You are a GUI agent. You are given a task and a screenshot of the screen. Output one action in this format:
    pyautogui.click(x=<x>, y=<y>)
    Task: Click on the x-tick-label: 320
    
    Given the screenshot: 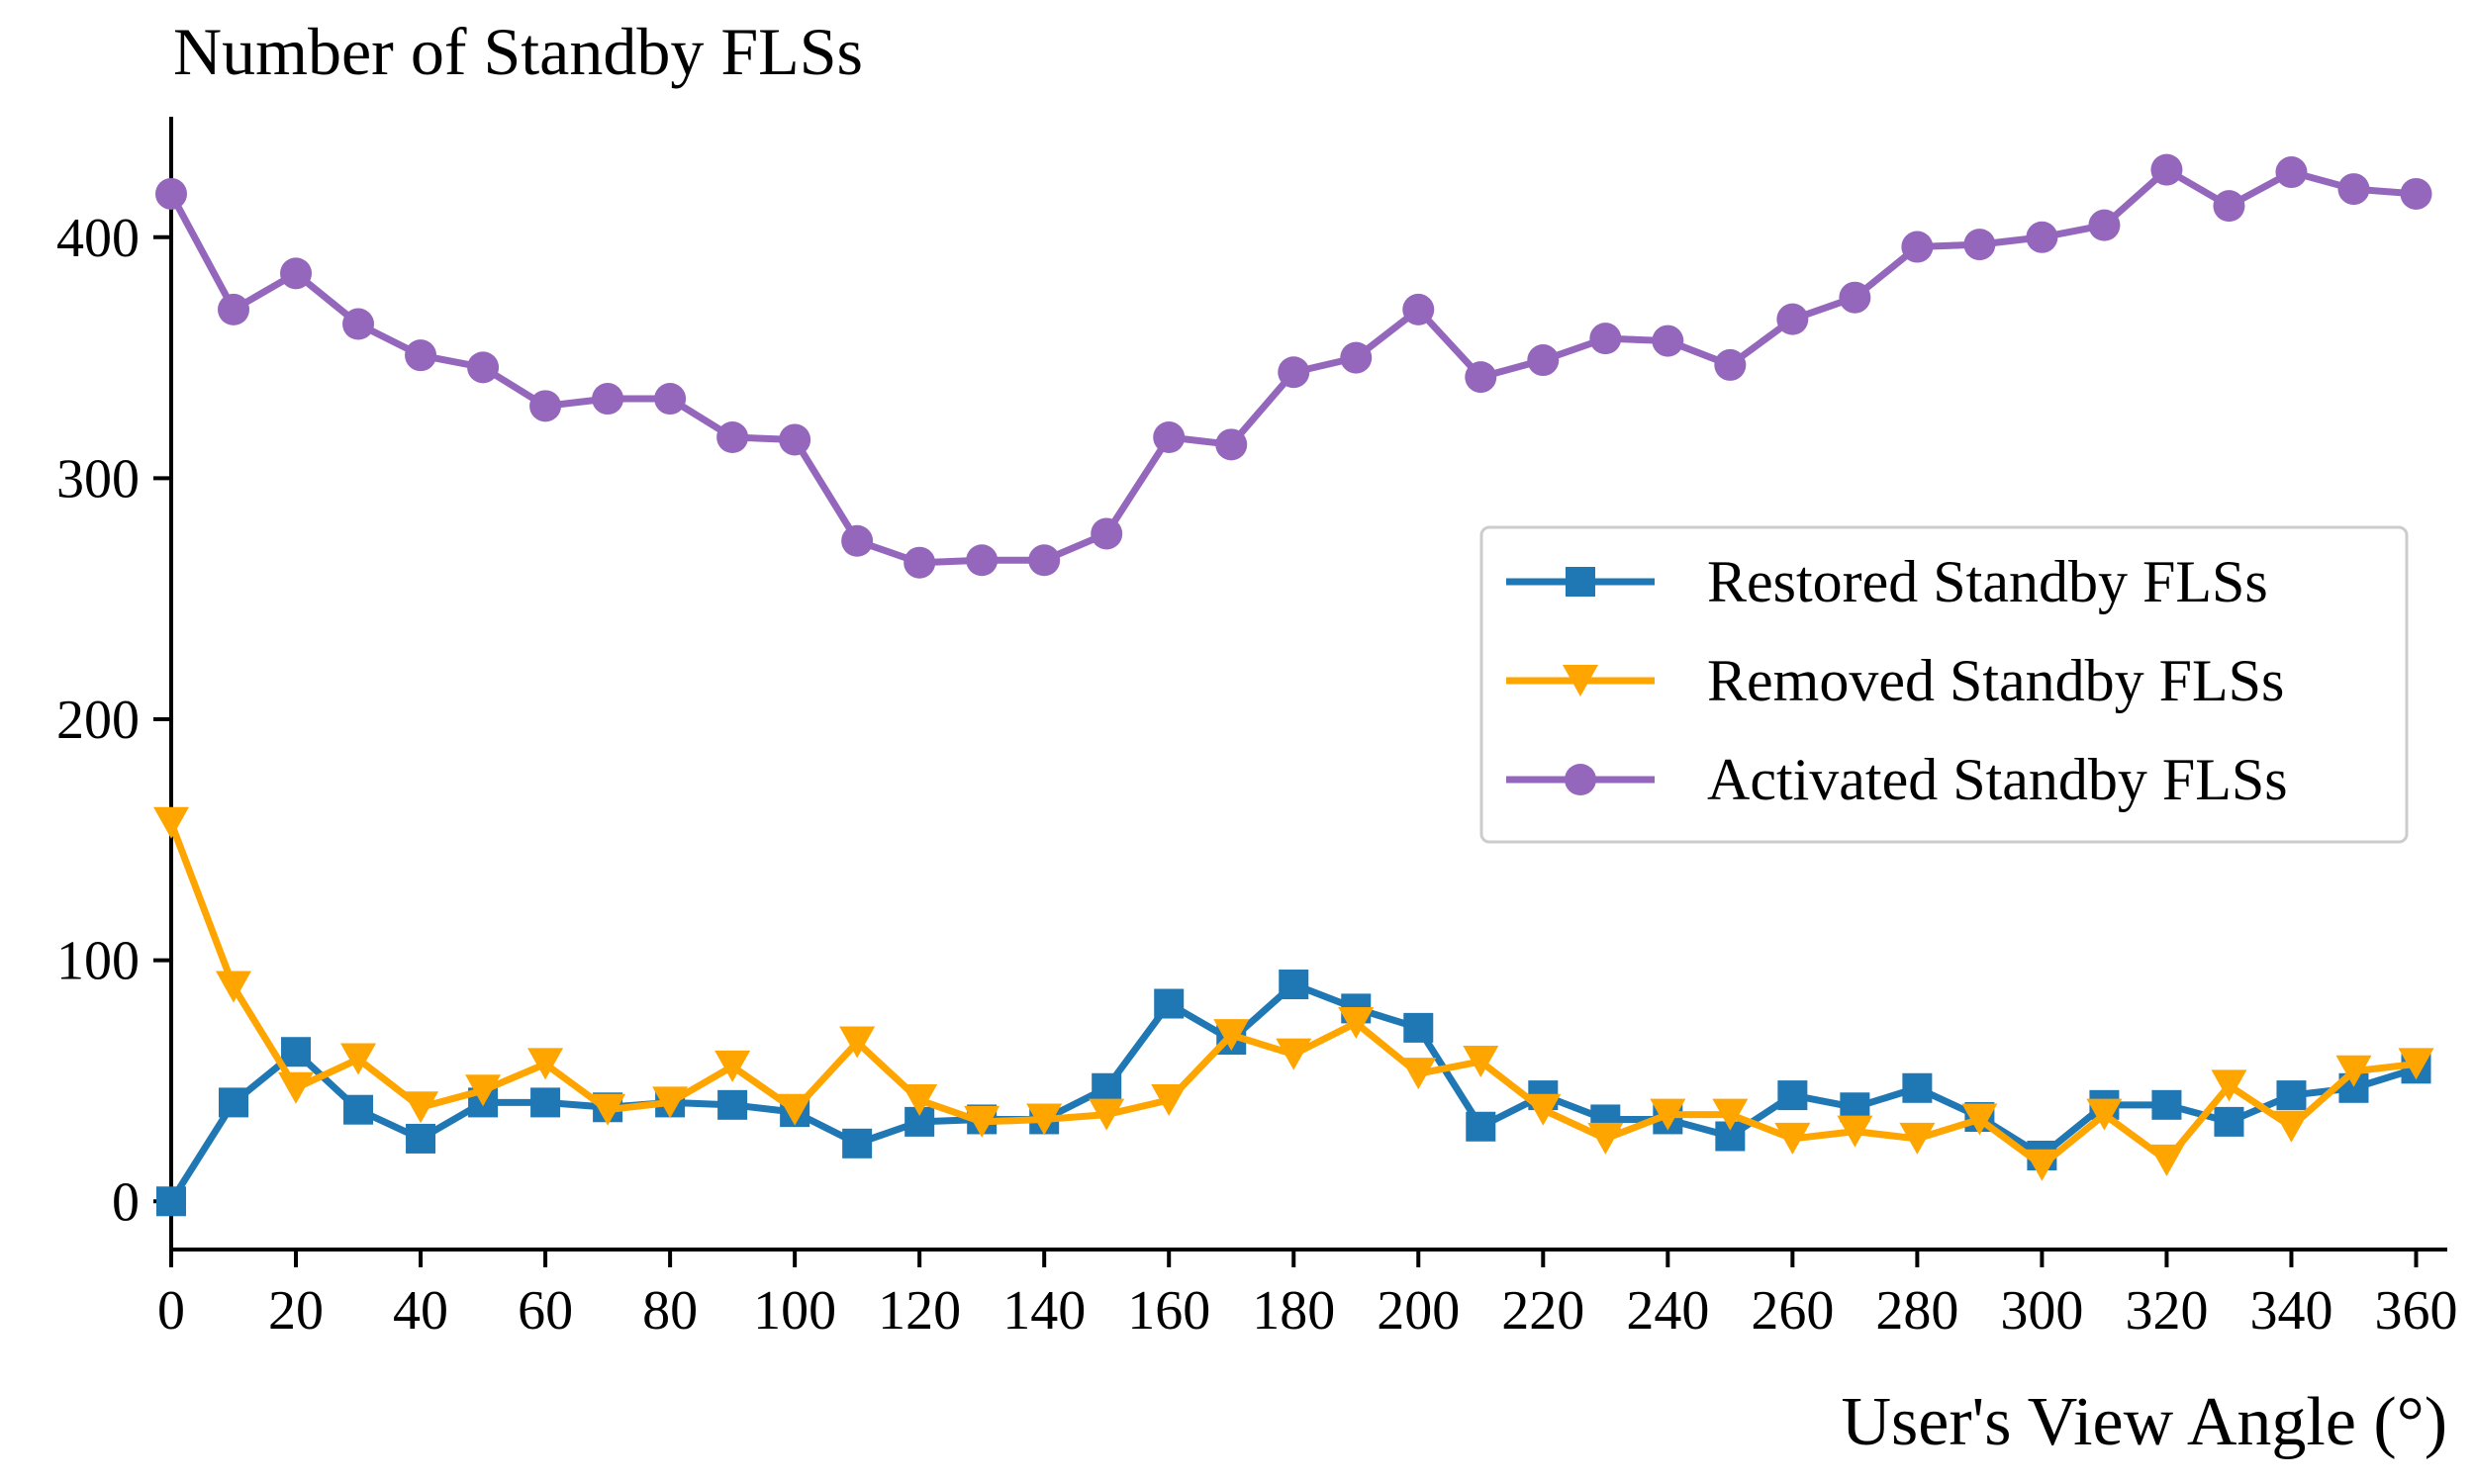 What is the action you would take?
    pyautogui.click(x=2167, y=1311)
    